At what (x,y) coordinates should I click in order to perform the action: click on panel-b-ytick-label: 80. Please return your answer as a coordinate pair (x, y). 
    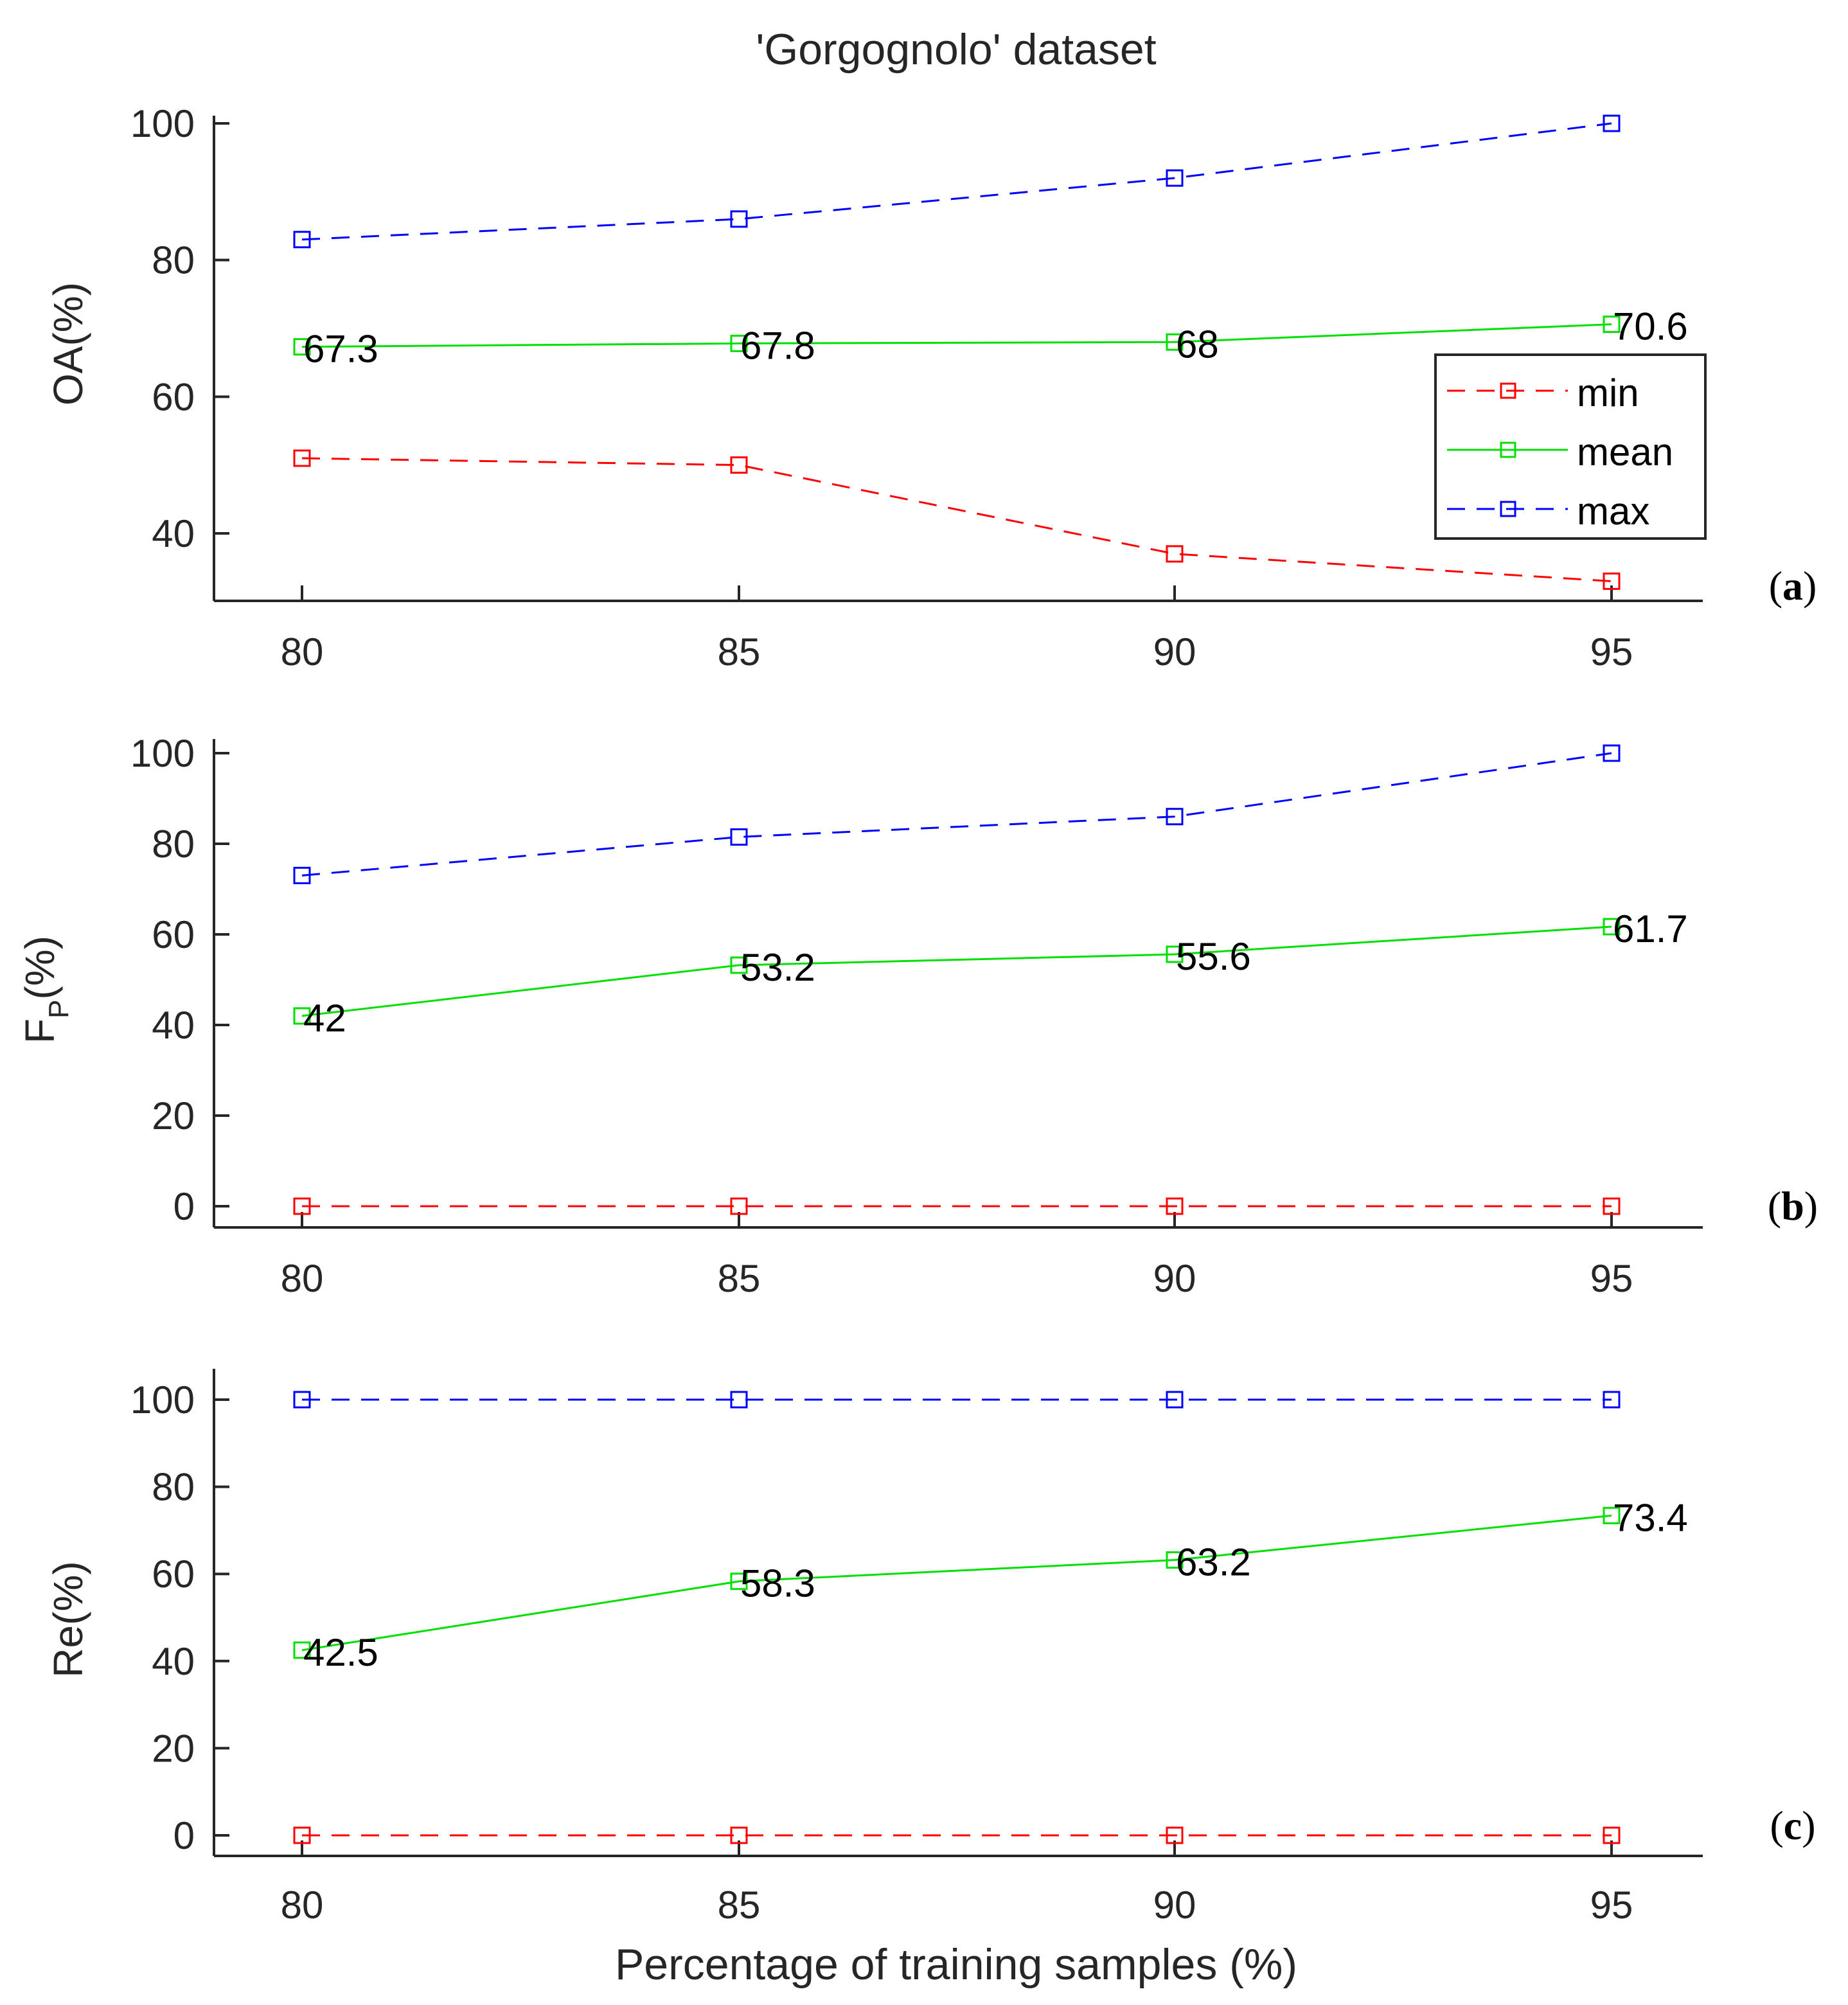
    Looking at the image, I should click on (173, 844).